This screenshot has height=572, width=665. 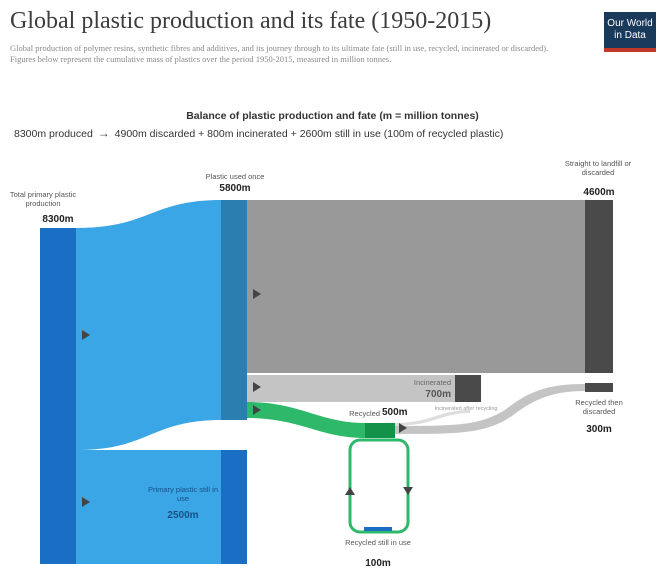 I want to click on arrow-recycled-out-icon, so click(x=403, y=428).